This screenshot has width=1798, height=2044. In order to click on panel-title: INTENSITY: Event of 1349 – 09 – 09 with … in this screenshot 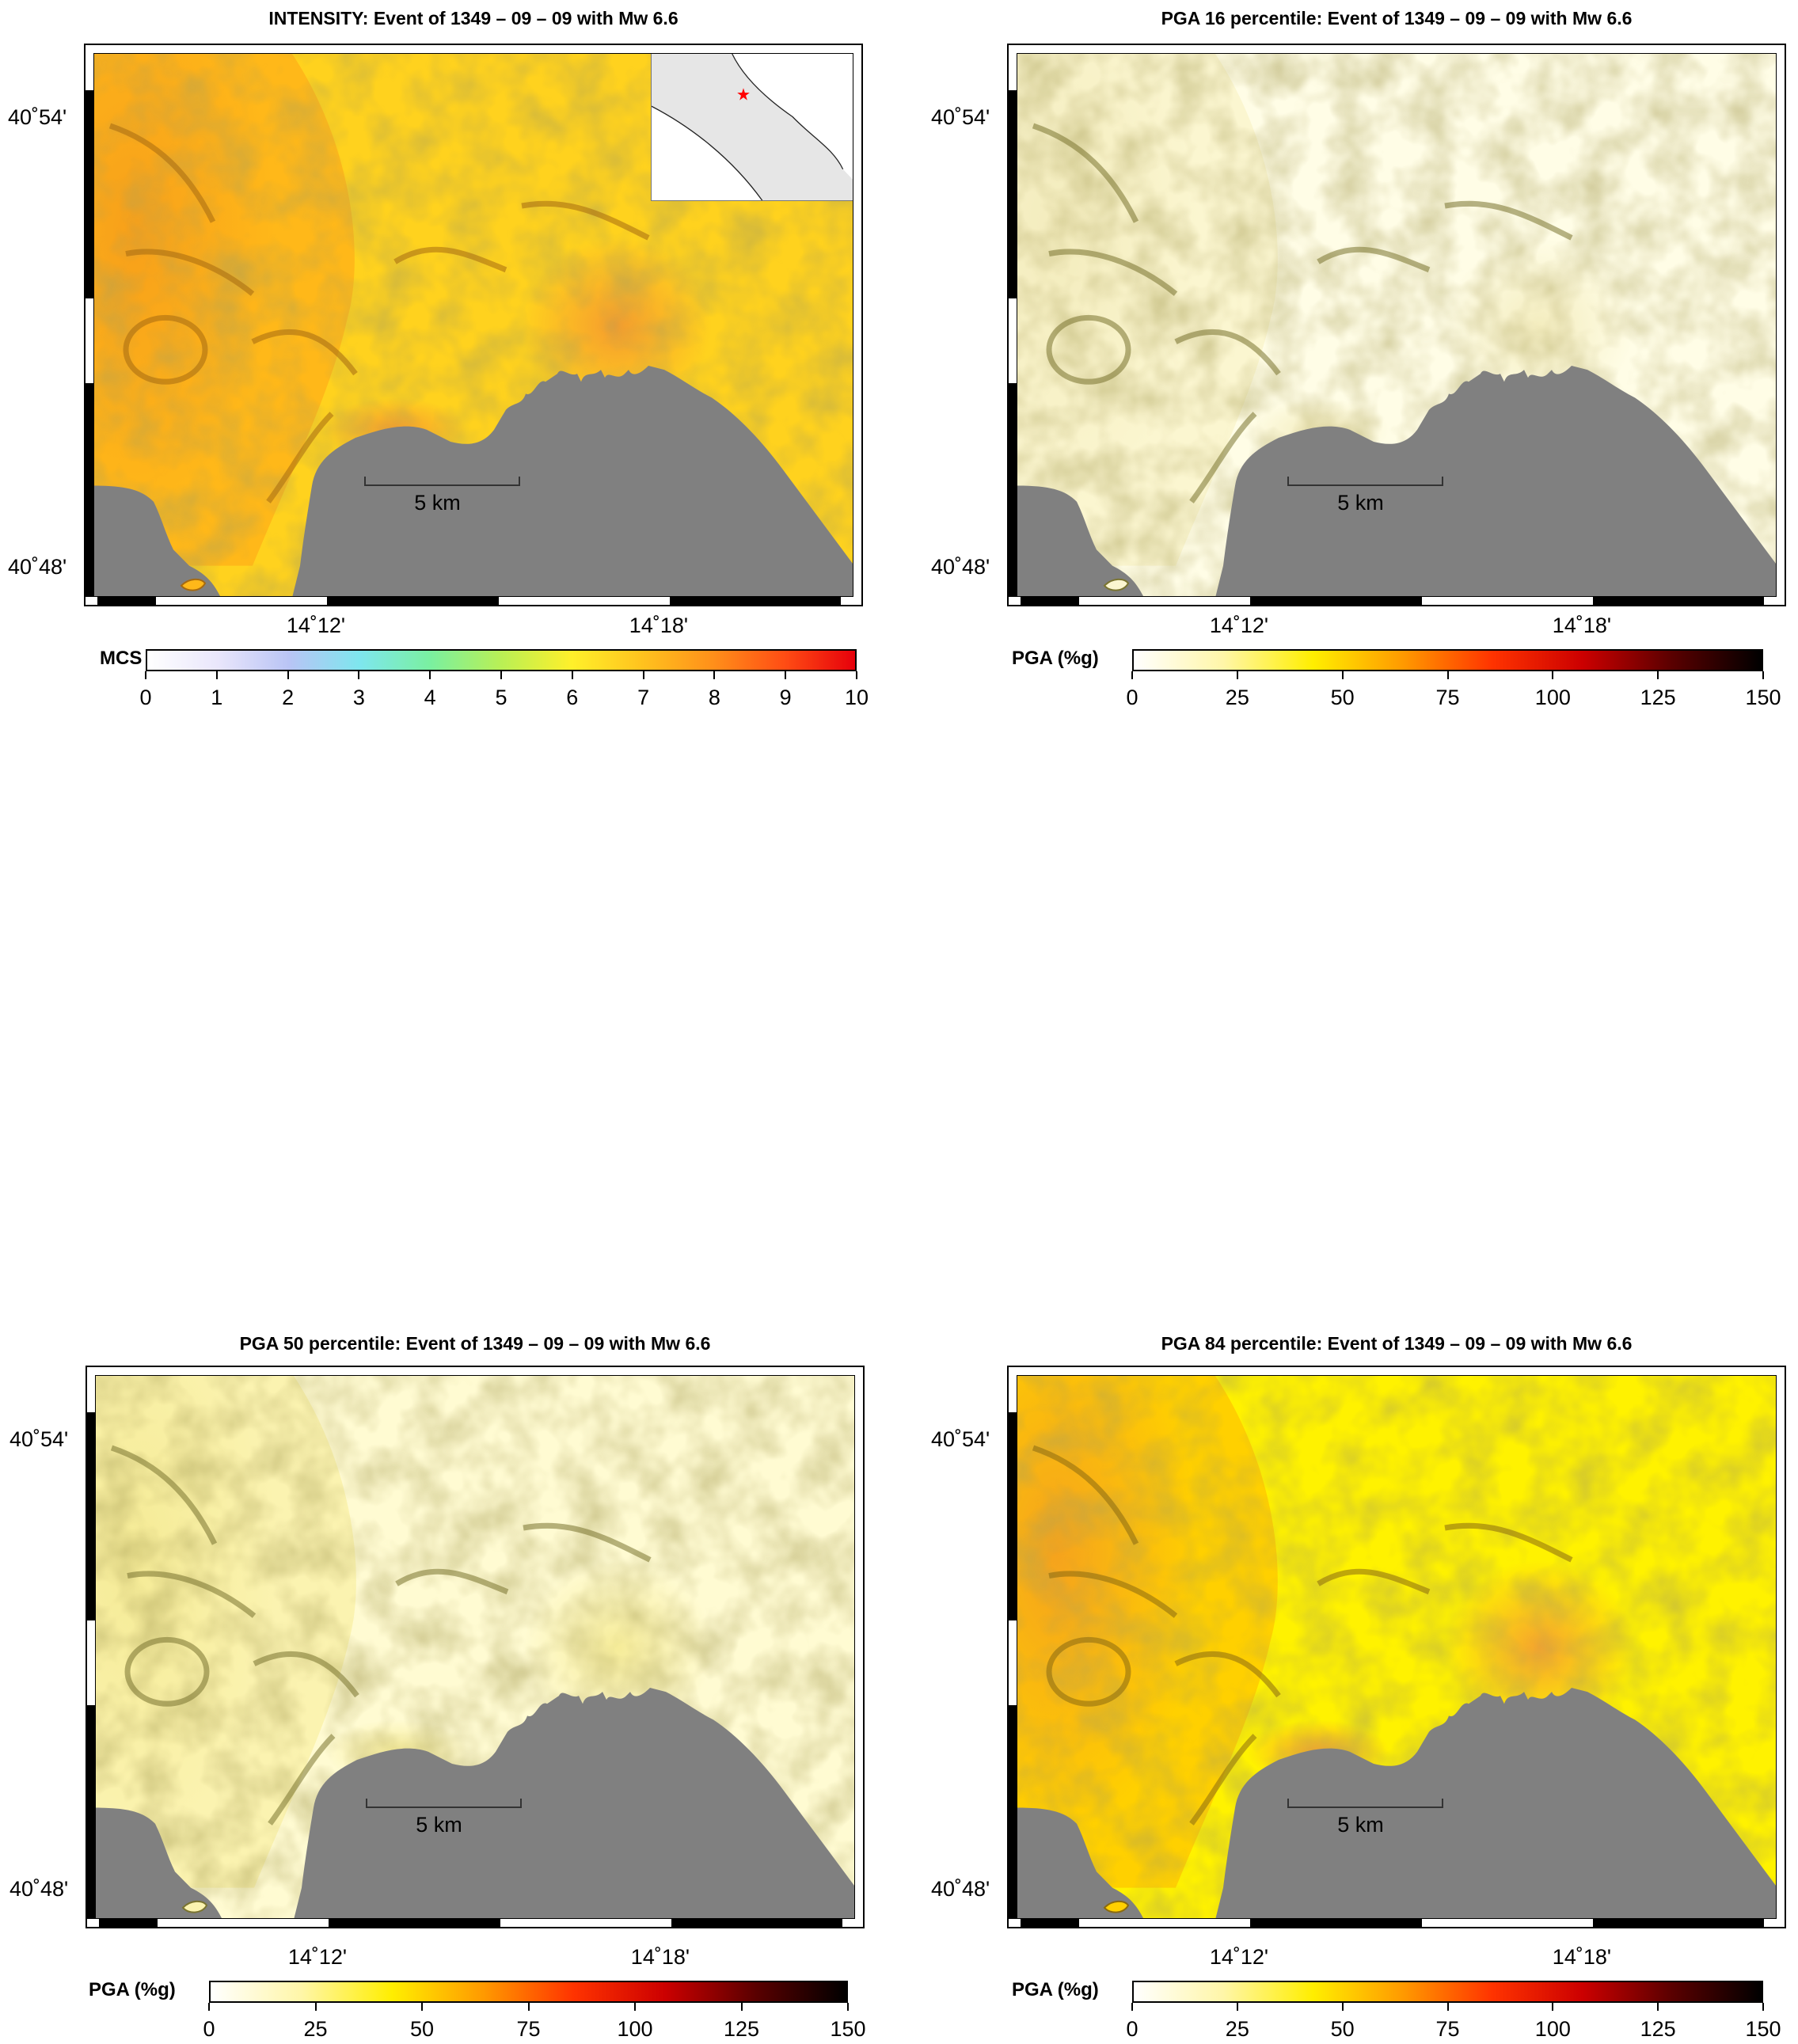, I will do `click(473, 18)`.